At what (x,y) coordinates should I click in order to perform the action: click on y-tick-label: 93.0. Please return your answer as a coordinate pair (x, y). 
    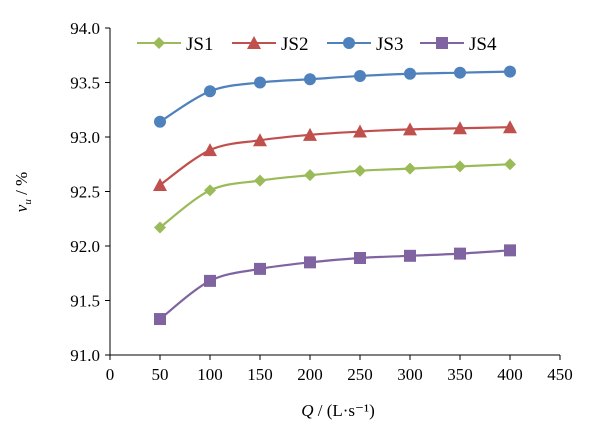
    Looking at the image, I should click on (85, 137).